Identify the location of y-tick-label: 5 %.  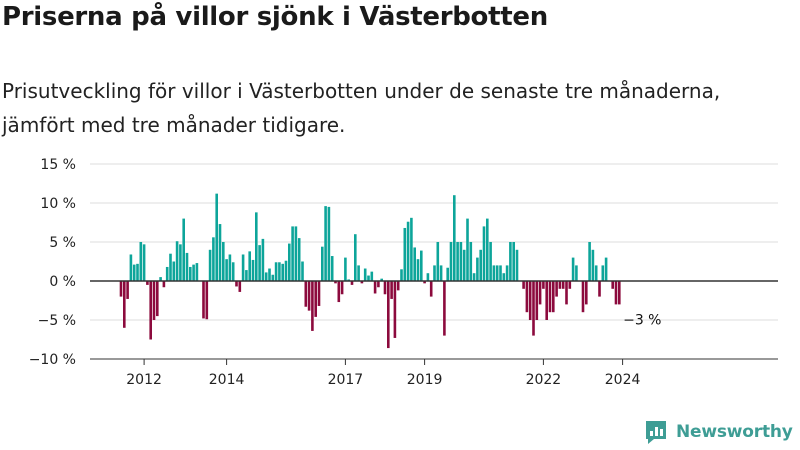
(62, 243).